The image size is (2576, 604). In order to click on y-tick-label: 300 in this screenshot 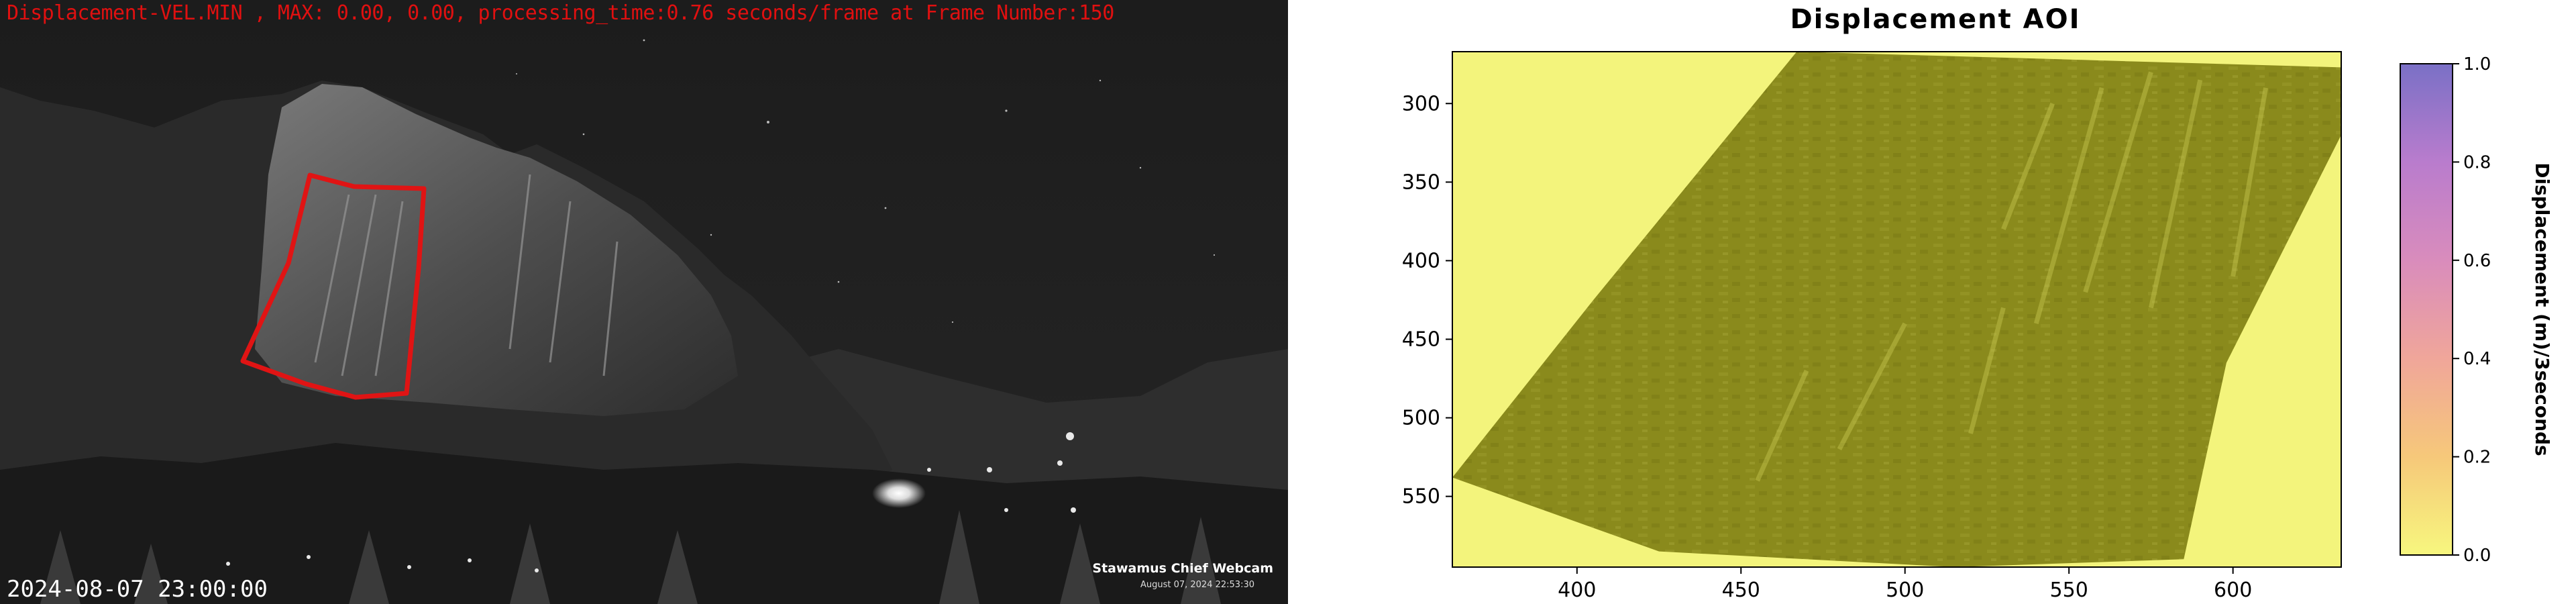, I will do `click(1421, 103)`.